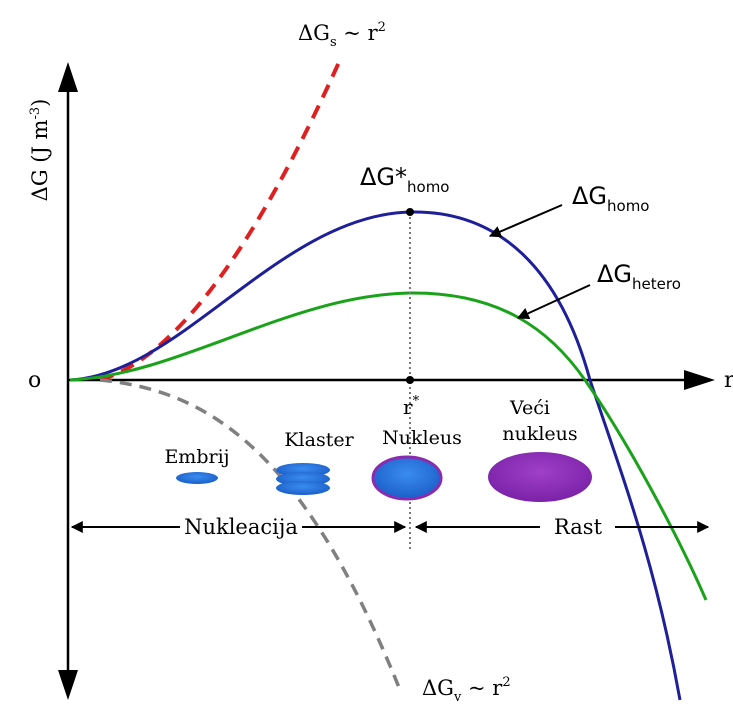  I want to click on homo-peak-point, so click(410, 212).